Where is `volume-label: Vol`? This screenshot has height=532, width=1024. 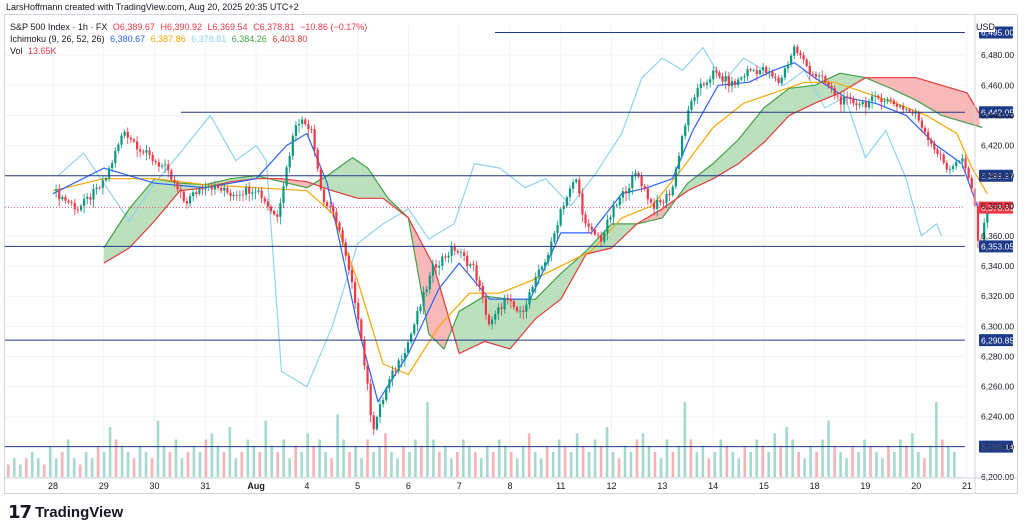 volume-label: Vol is located at coordinates (16, 51).